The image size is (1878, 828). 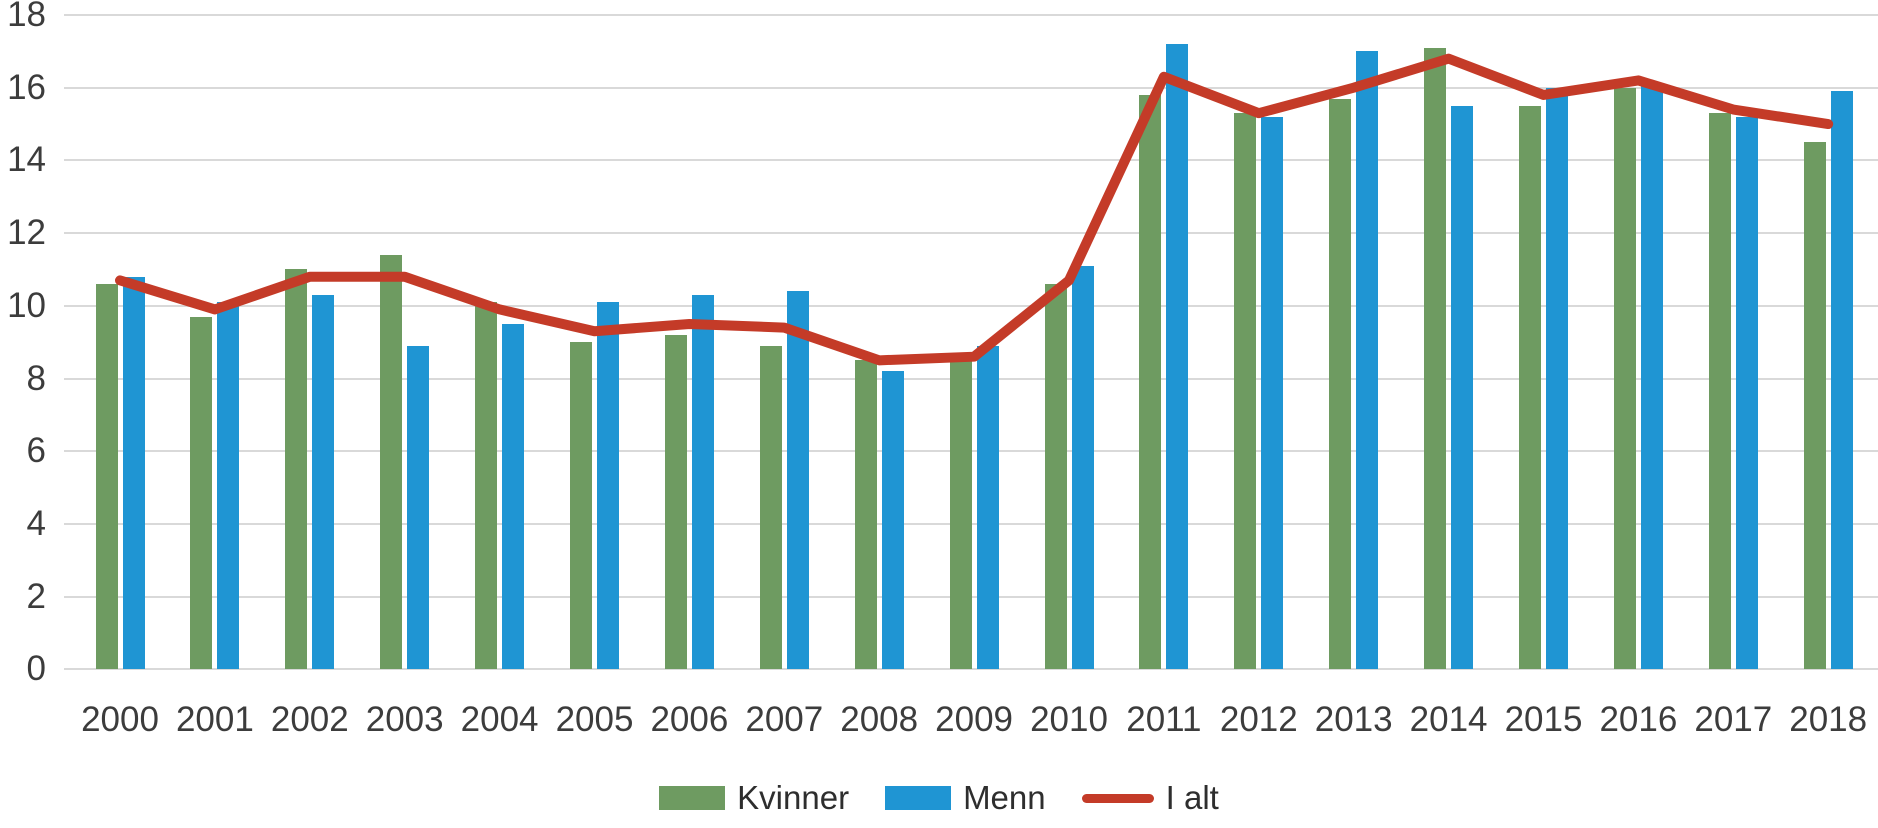 What do you see at coordinates (1069, 719) in the screenshot?
I see `x-tick-label-2010: 2010` at bounding box center [1069, 719].